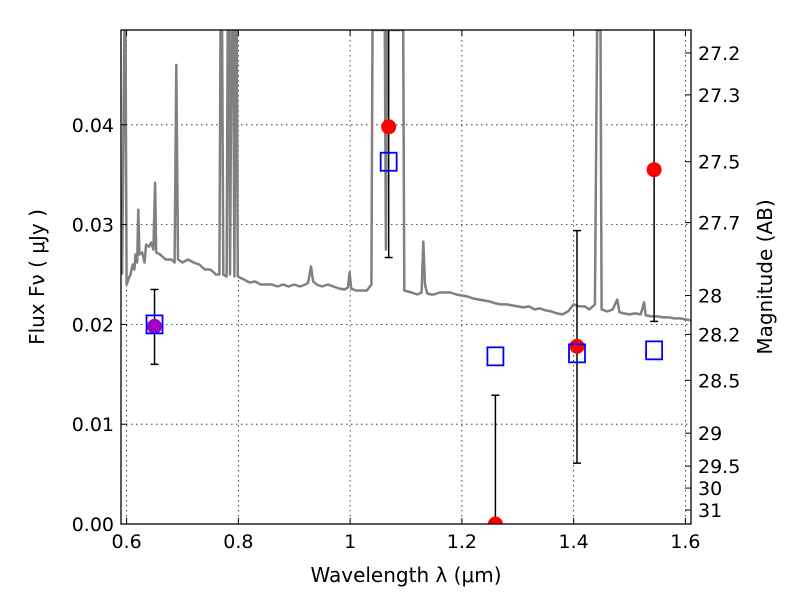 The image size is (800, 600). Describe the element at coordinates (719, 467) in the screenshot. I see `y2-tick-label: 29.5` at that location.